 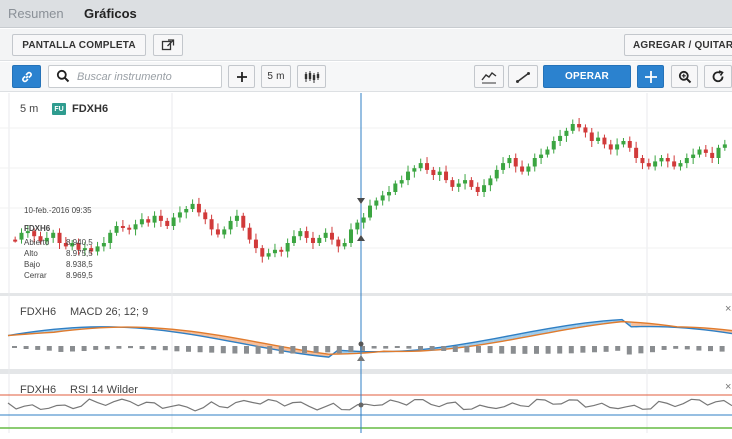 I want to click on plus-icon, so click(x=241, y=76).